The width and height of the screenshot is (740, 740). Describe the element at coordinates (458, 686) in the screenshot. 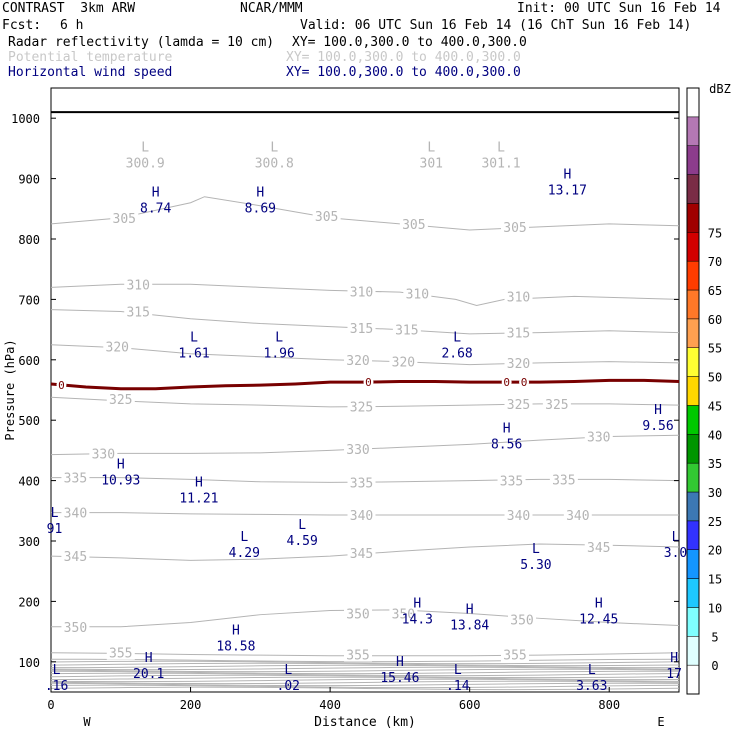

I see `wind-extremum-value: .14` at that location.